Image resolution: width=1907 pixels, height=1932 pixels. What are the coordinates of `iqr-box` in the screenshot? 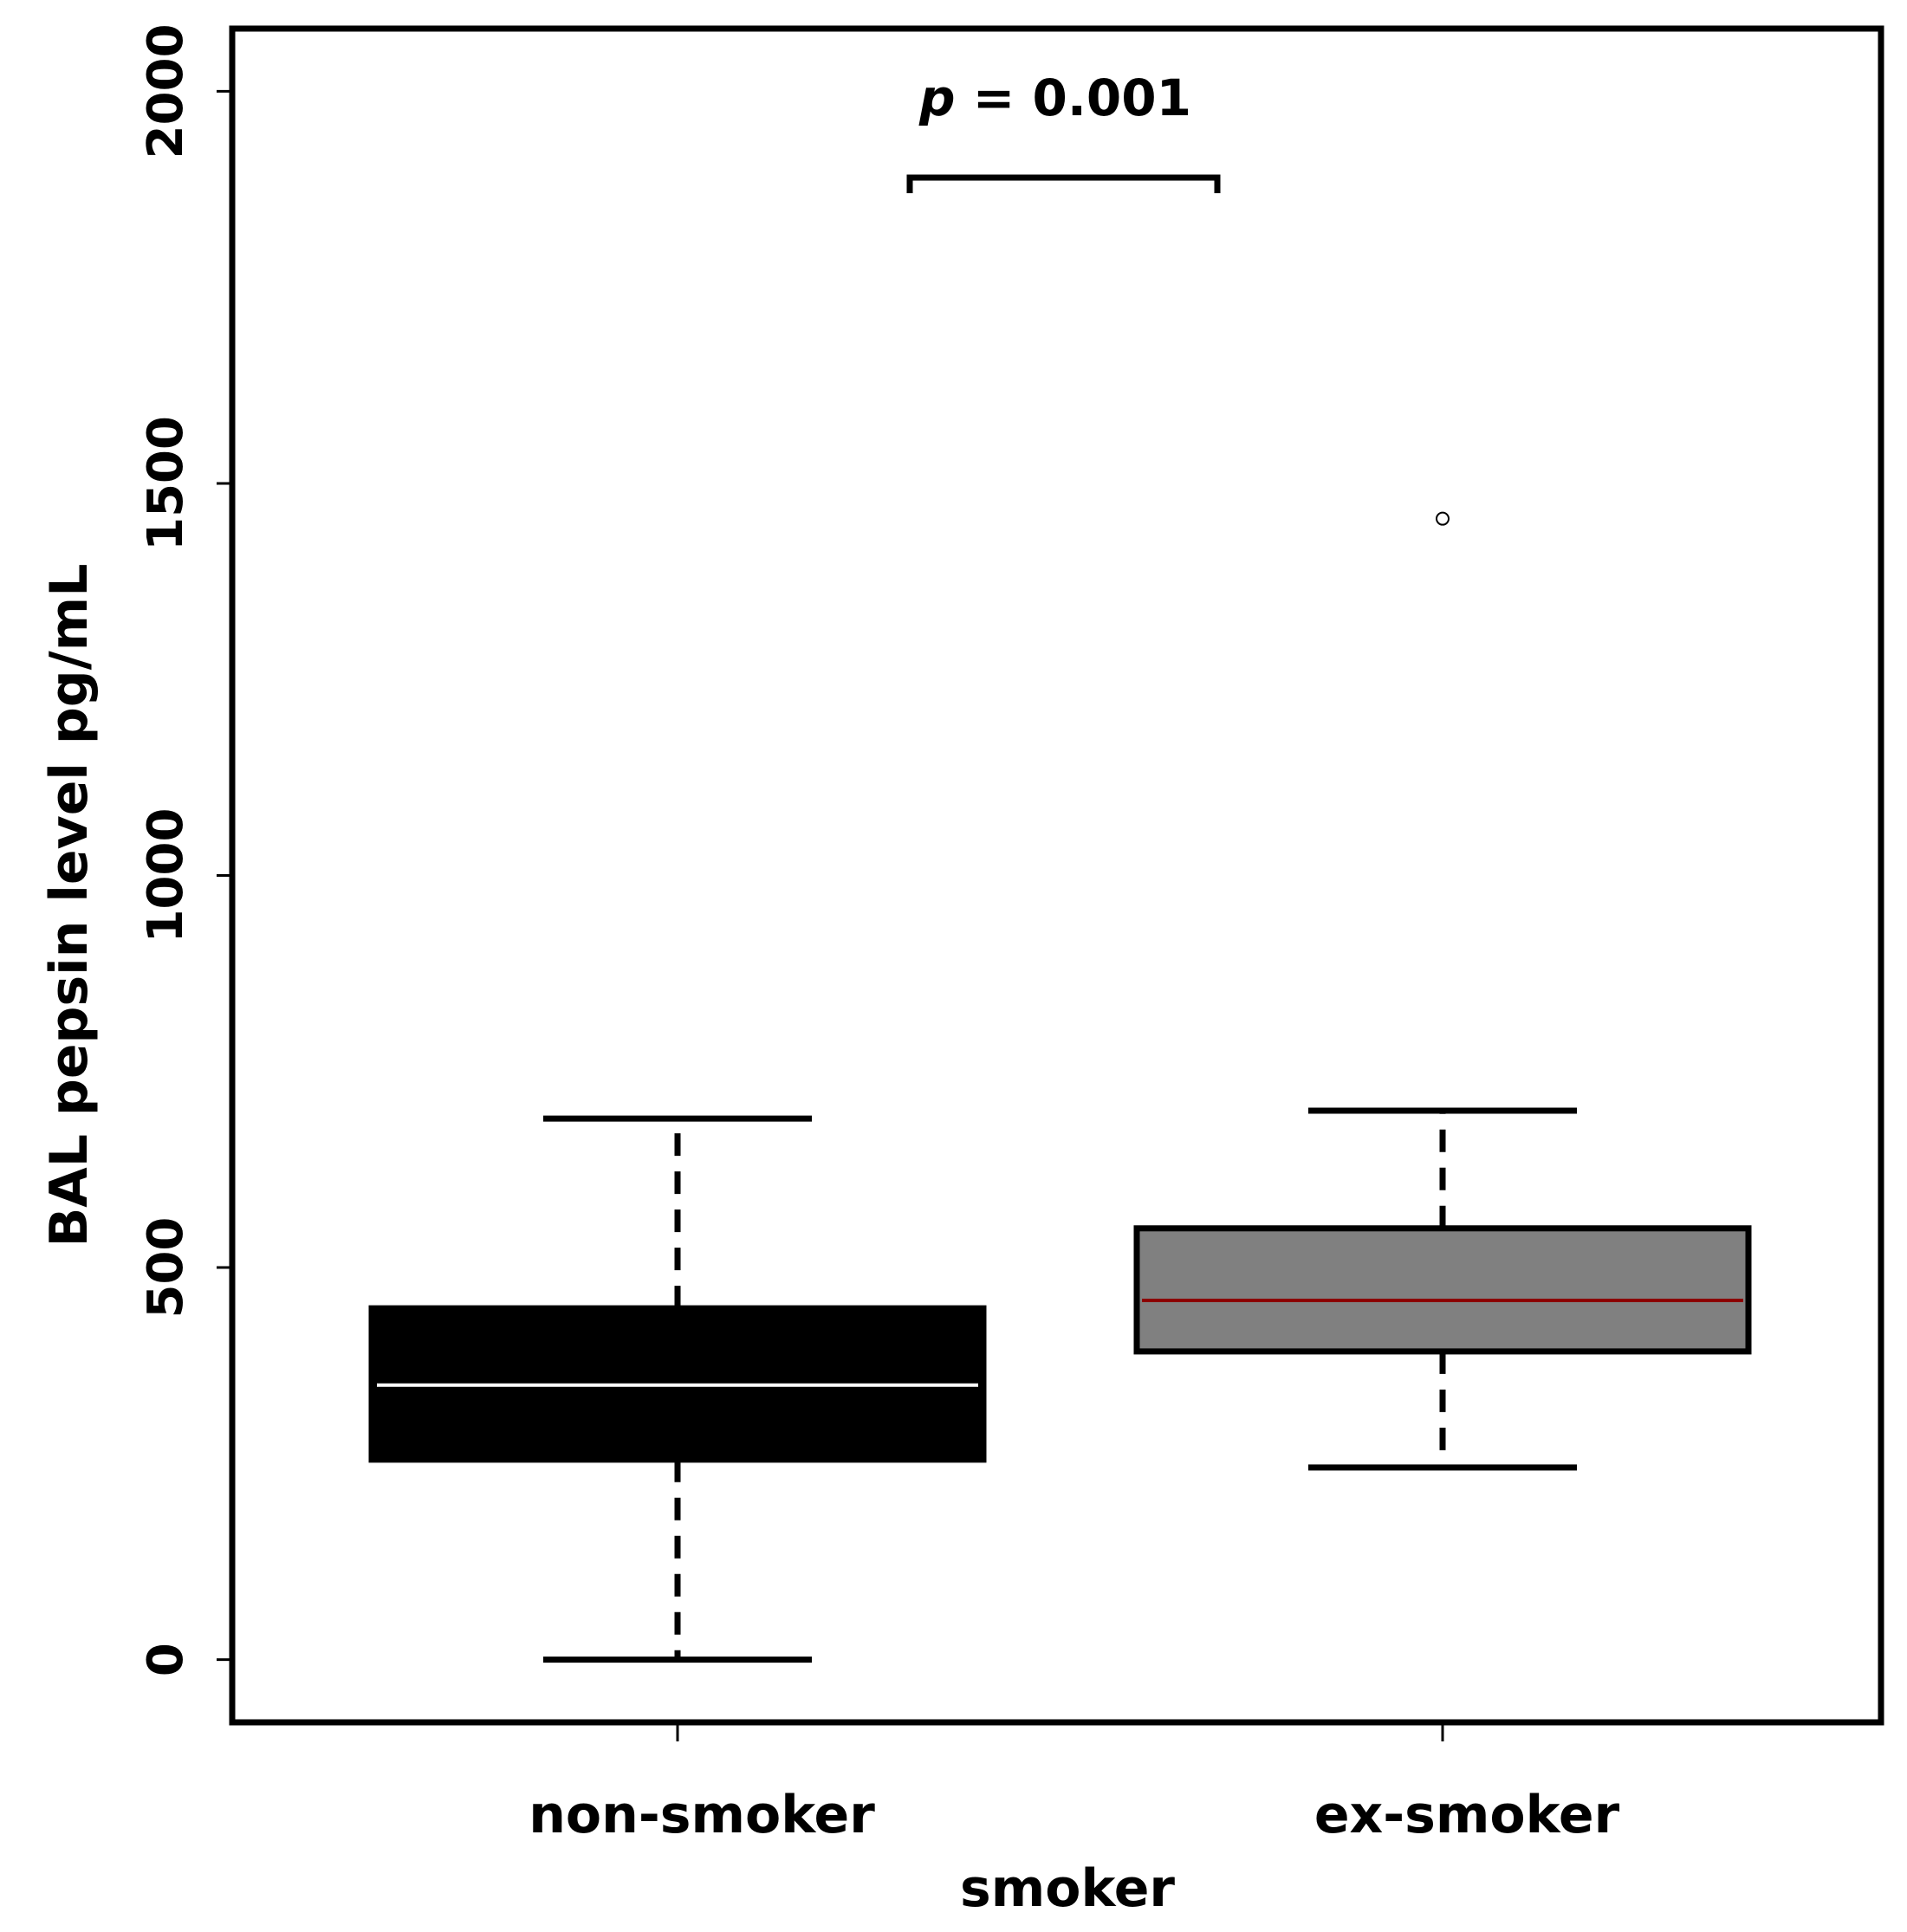 It's located at (1442, 1290).